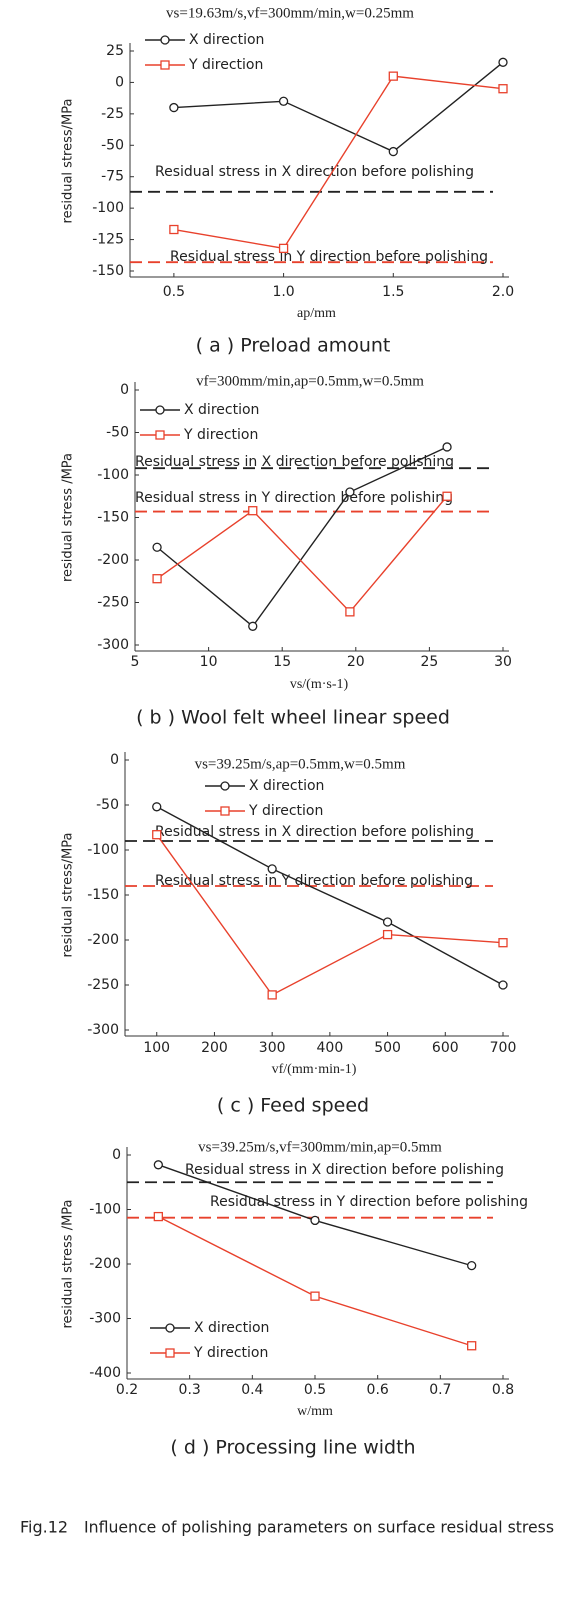 This screenshot has width=586, height=1600. What do you see at coordinates (310, 381) in the screenshot?
I see `chart-title: vf=300mm/min,ap=0.5mm,w=0.5mm` at bounding box center [310, 381].